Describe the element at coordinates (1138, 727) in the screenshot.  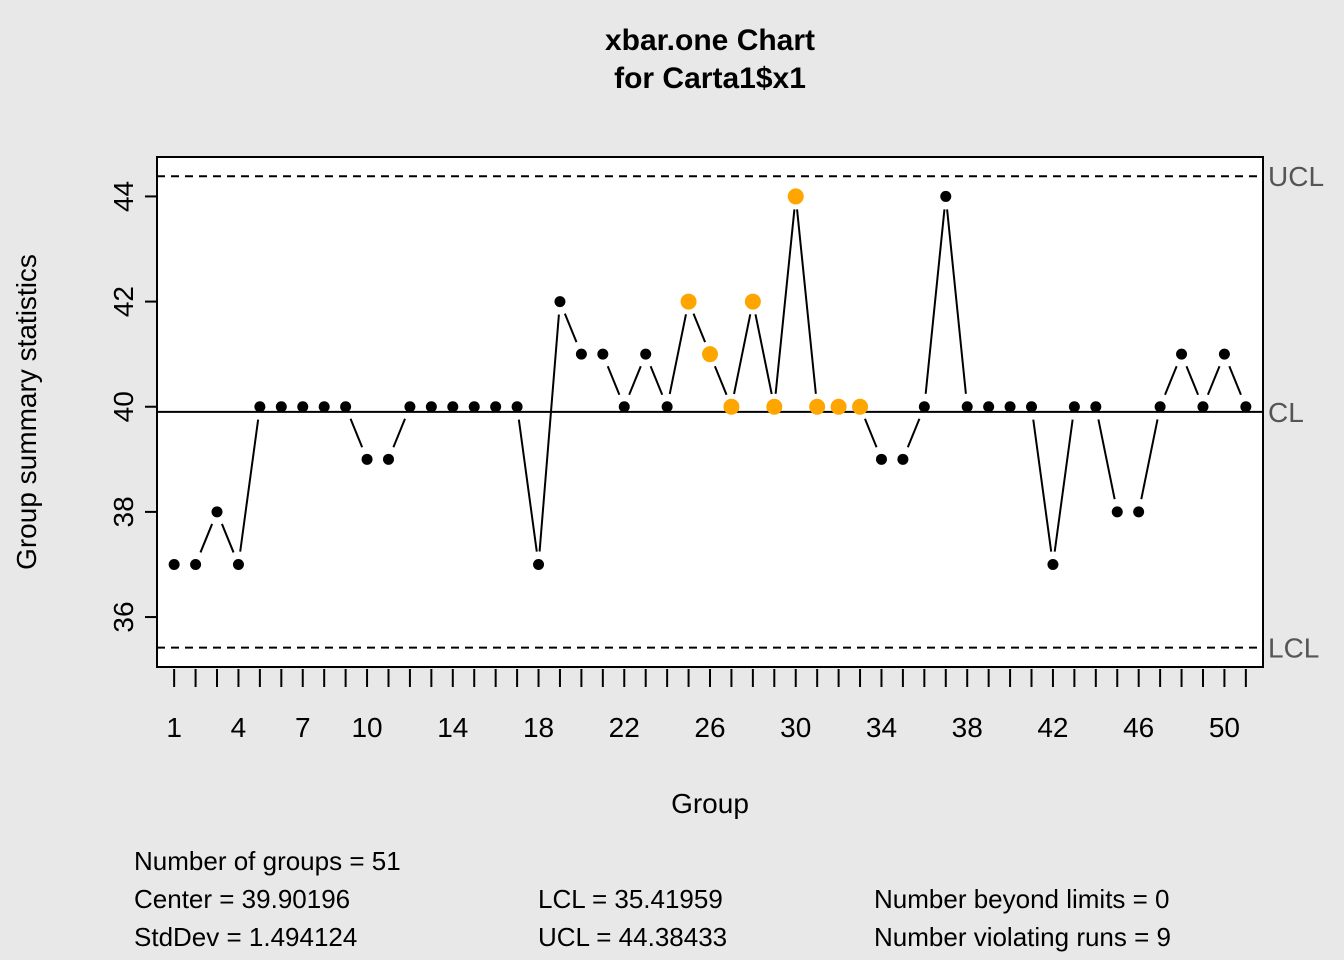
I see `x-tick-label: 46` at that location.